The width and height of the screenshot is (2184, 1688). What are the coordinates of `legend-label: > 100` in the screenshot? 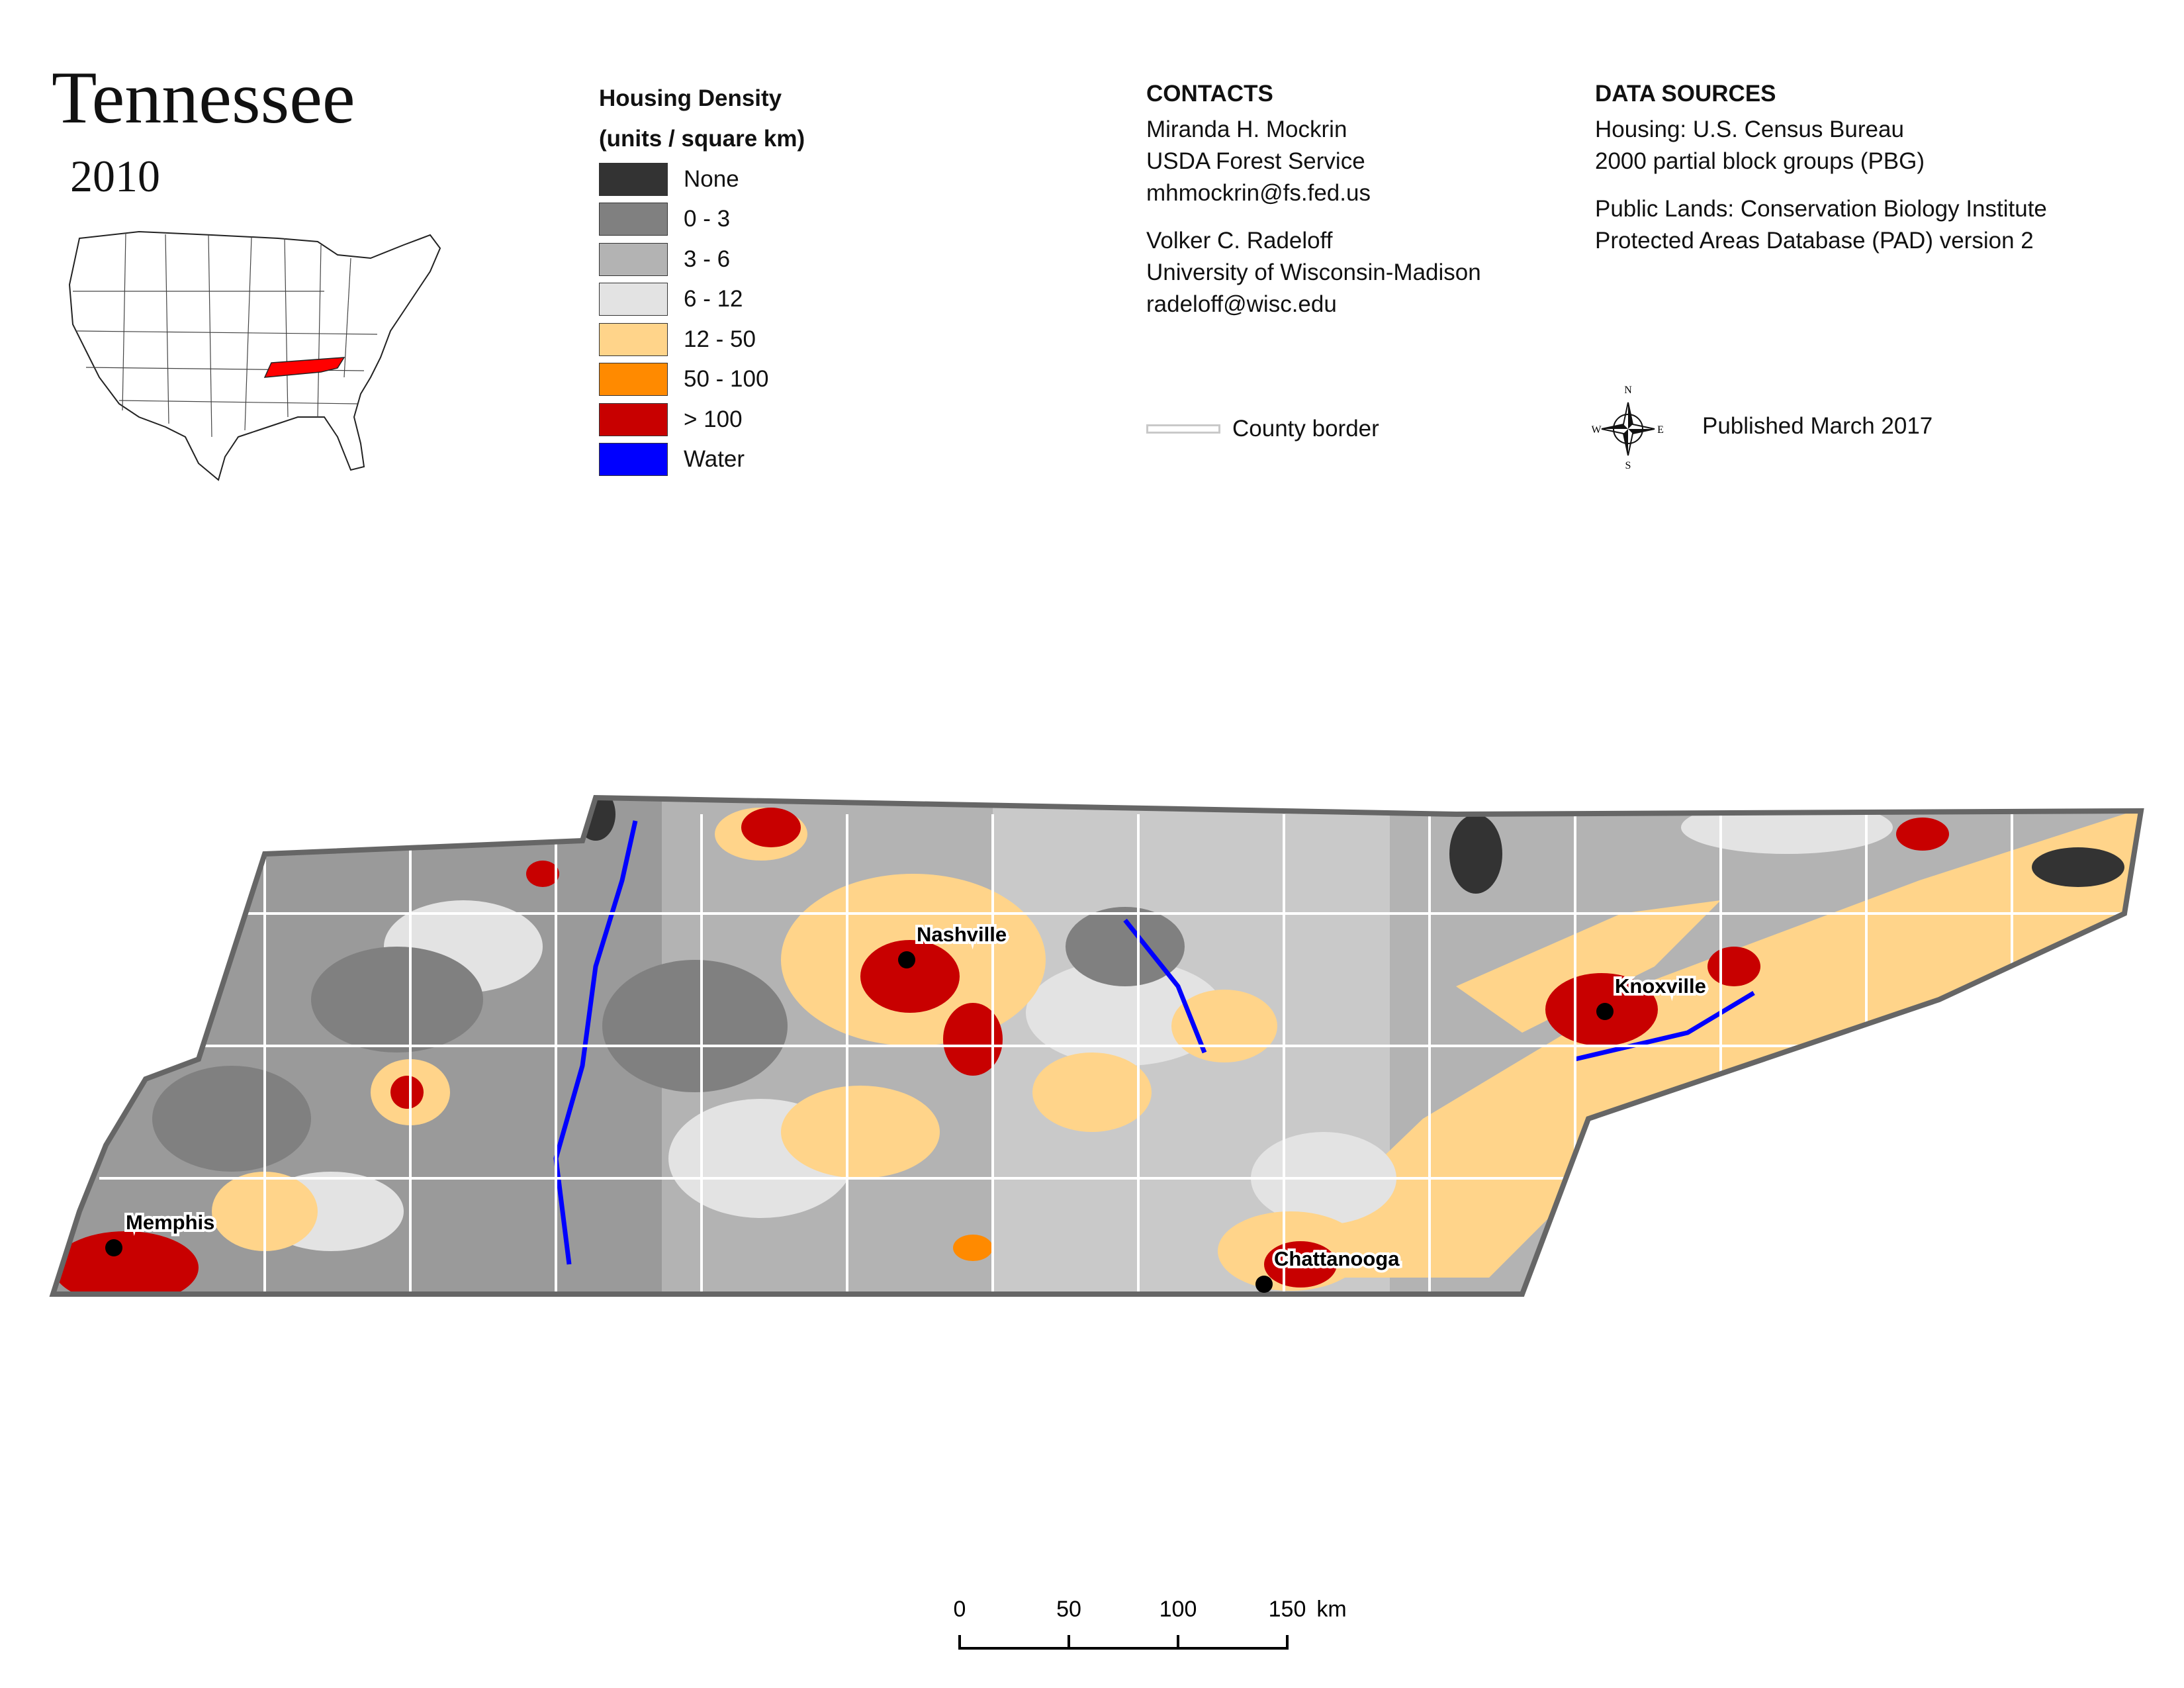 It's located at (714, 419).